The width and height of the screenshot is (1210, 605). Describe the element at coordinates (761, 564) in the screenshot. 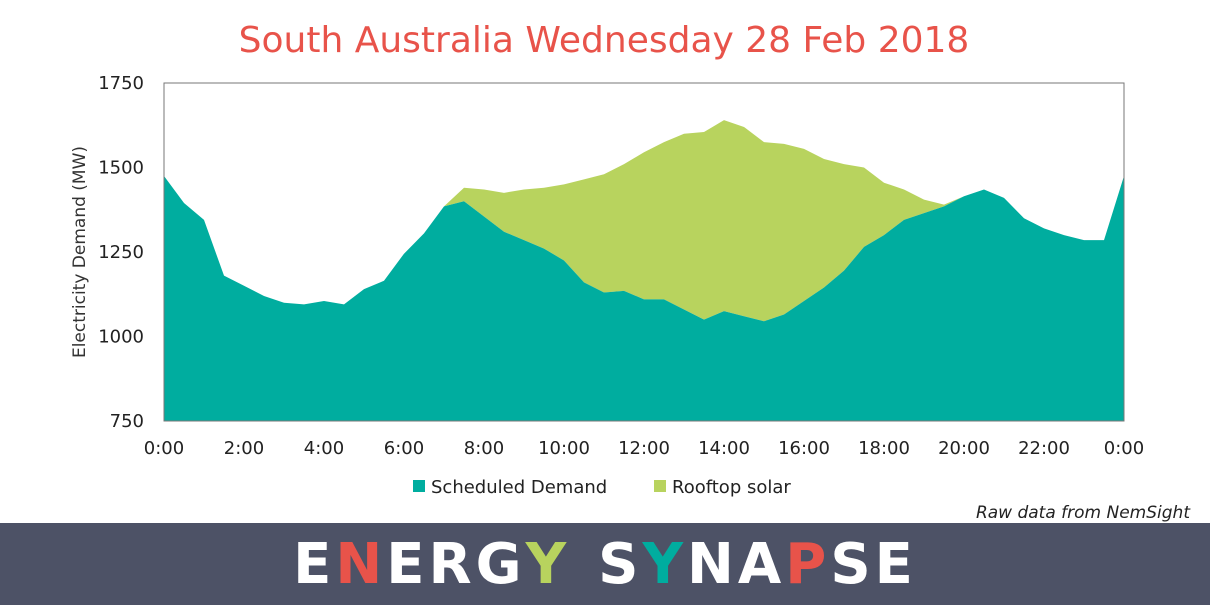

I see `brand-letter: A` at that location.